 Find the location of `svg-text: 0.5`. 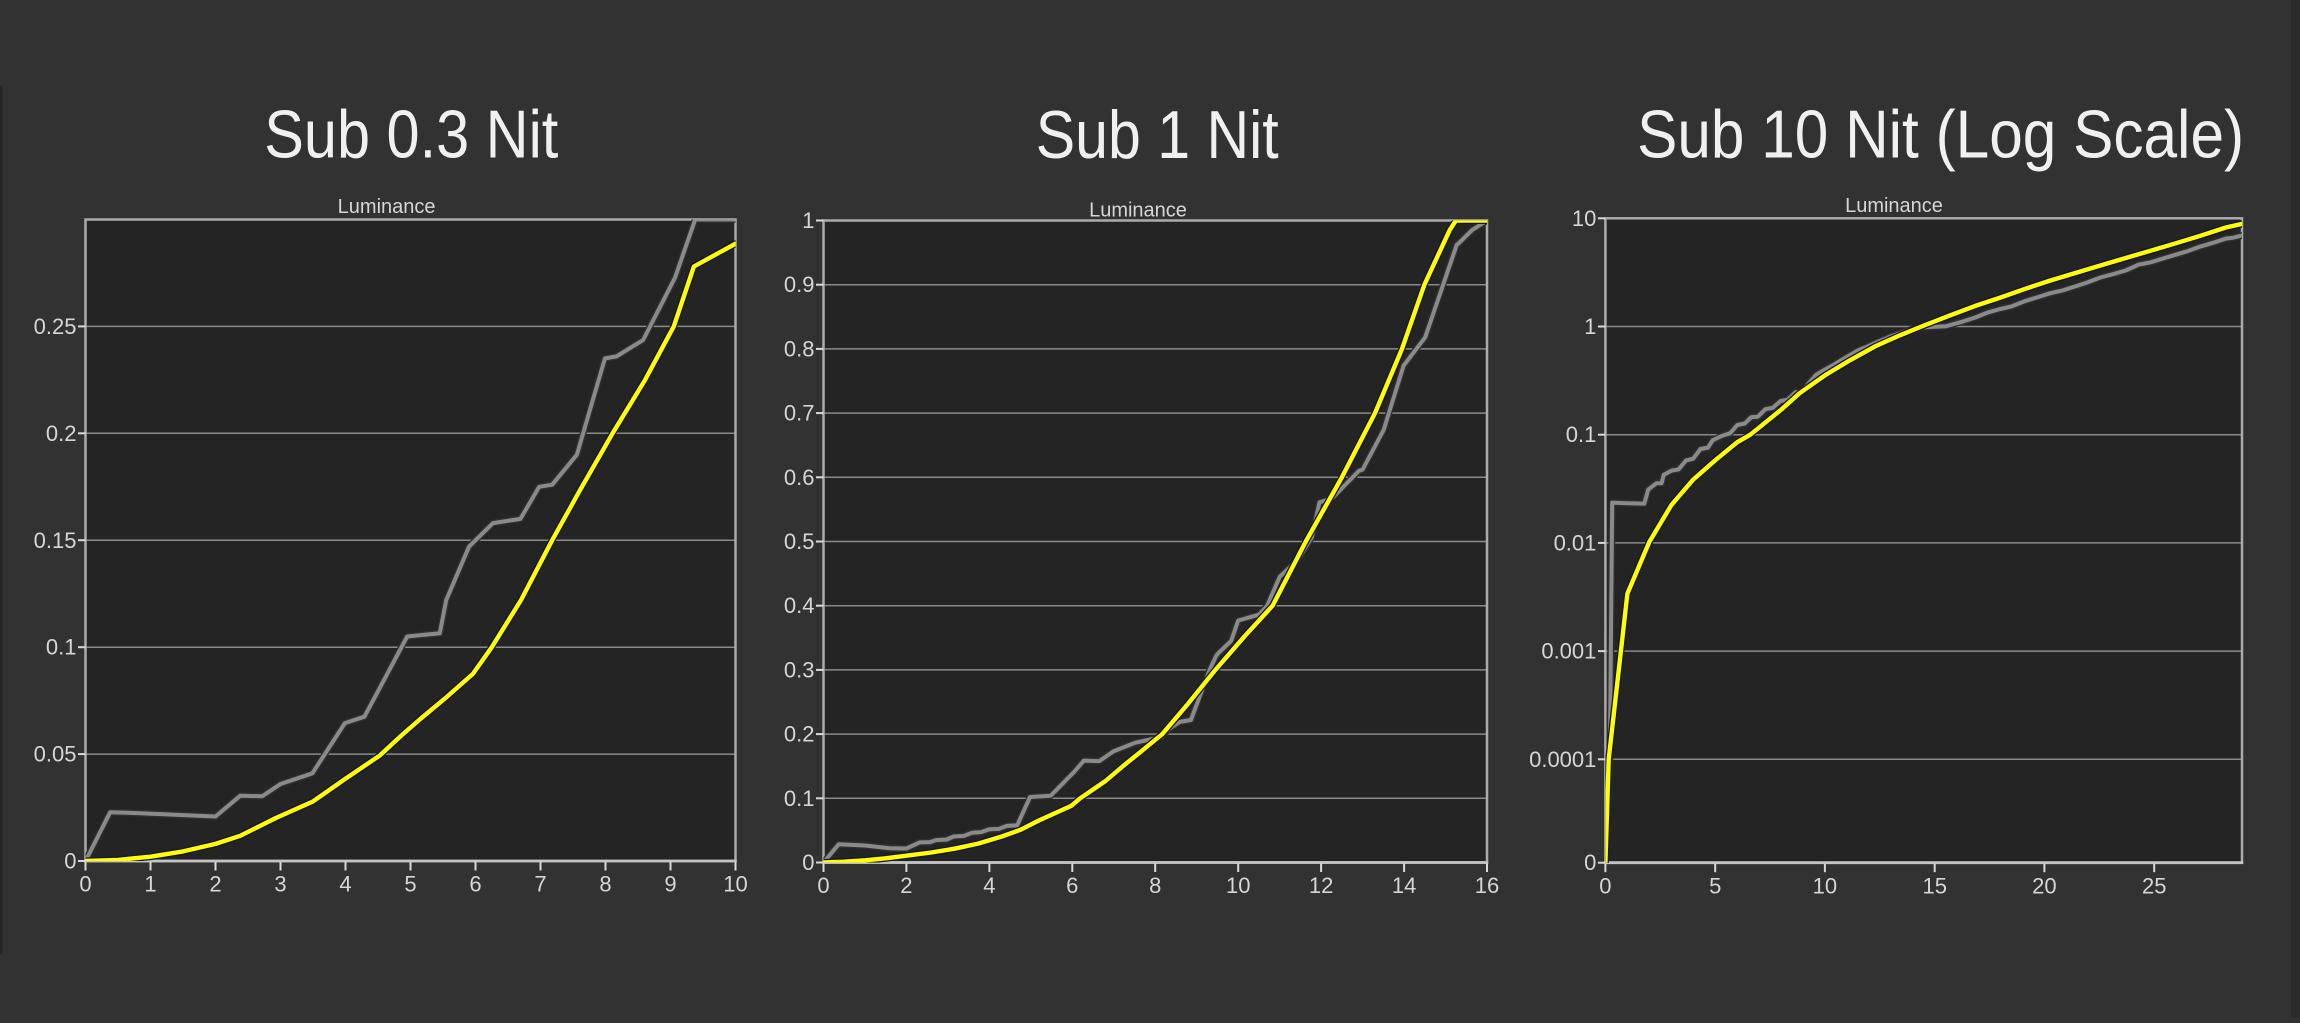

svg-text: 0.5 is located at coordinates (799, 541).